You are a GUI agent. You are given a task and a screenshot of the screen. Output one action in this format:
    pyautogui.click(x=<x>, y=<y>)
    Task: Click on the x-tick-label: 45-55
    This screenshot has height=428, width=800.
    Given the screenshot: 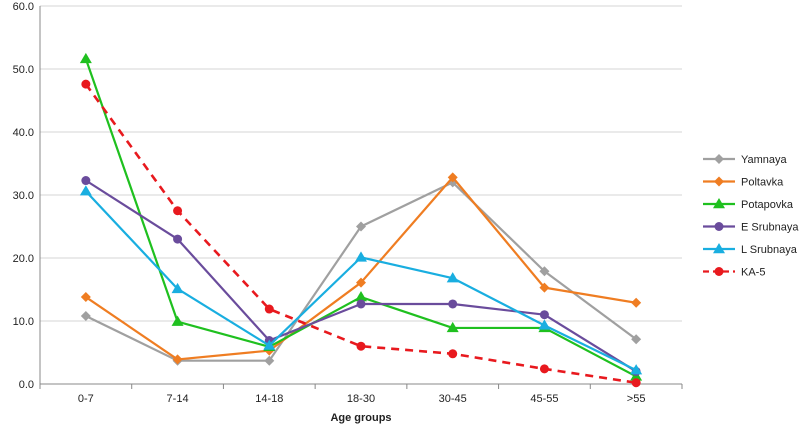 What is the action you would take?
    pyautogui.click(x=544, y=399)
    